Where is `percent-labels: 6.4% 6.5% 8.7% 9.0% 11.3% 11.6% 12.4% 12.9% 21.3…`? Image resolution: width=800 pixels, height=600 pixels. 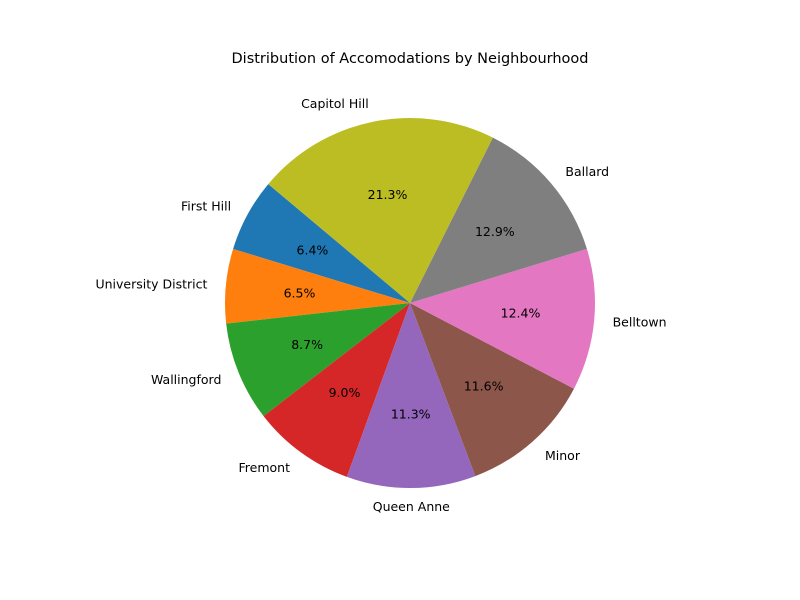
percent-labels: 6.4% 6.5% 8.7% 9.0% 11.3% 11.6% 12.4% 12.9% 21.3… is located at coordinates (412, 304).